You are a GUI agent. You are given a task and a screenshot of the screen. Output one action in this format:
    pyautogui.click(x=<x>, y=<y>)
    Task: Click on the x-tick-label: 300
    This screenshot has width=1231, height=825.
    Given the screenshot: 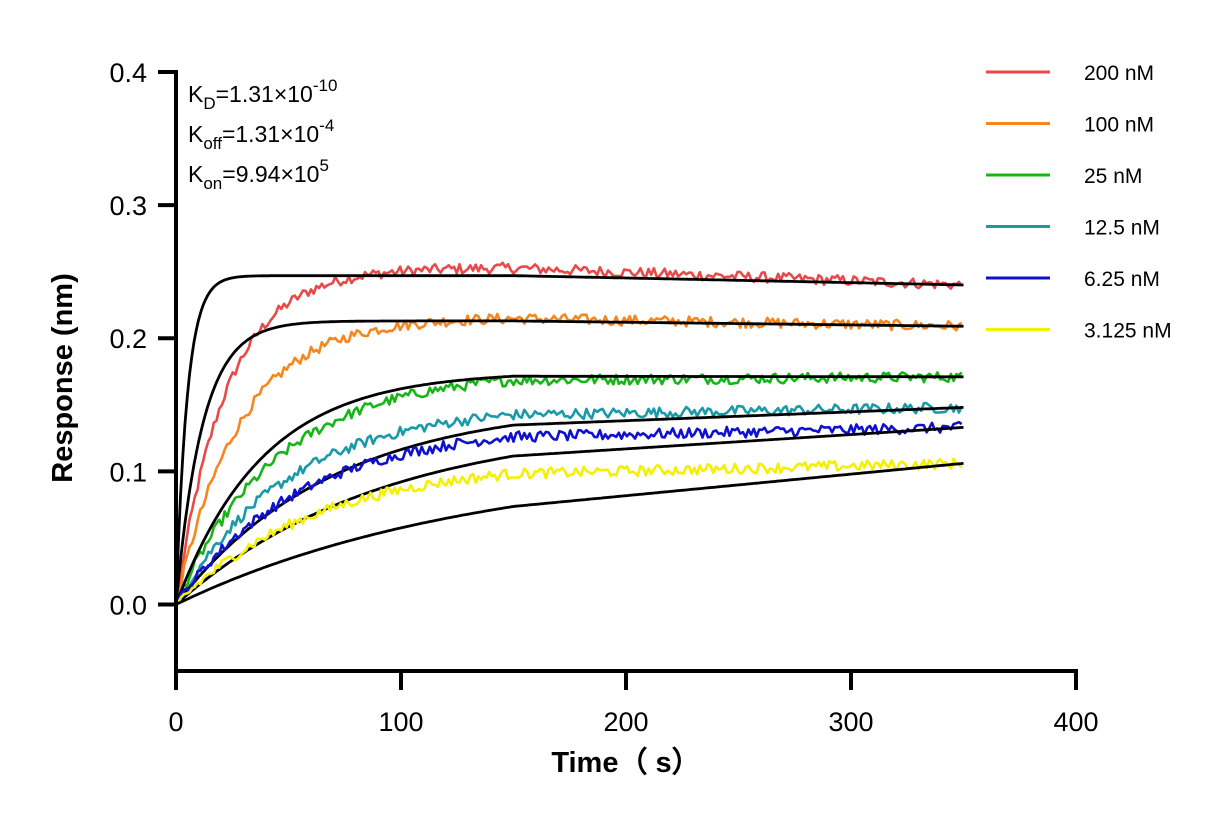 What is the action you would take?
    pyautogui.click(x=850, y=722)
    